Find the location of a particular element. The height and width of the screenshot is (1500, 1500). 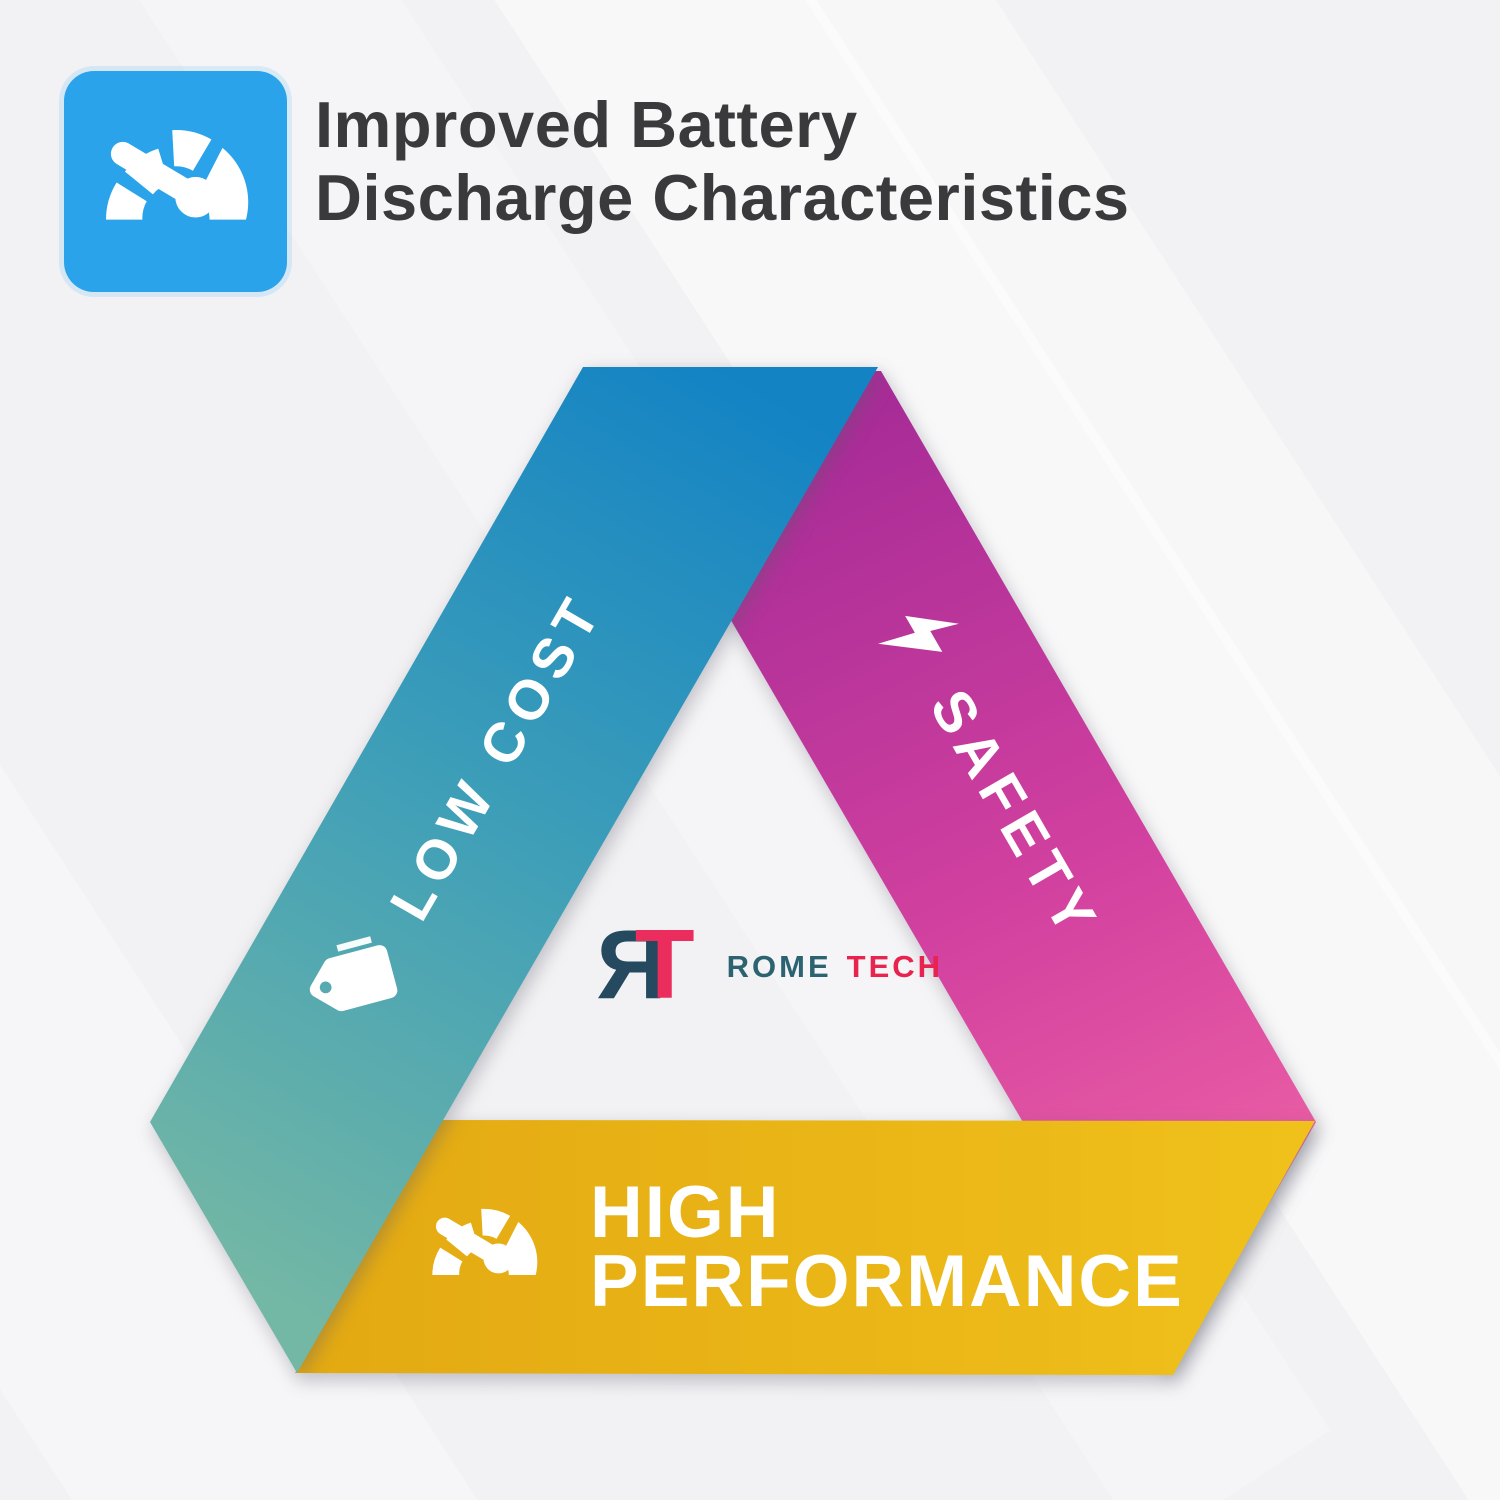

page-title-line2: Discharge Characteristics is located at coordinates (722, 197).